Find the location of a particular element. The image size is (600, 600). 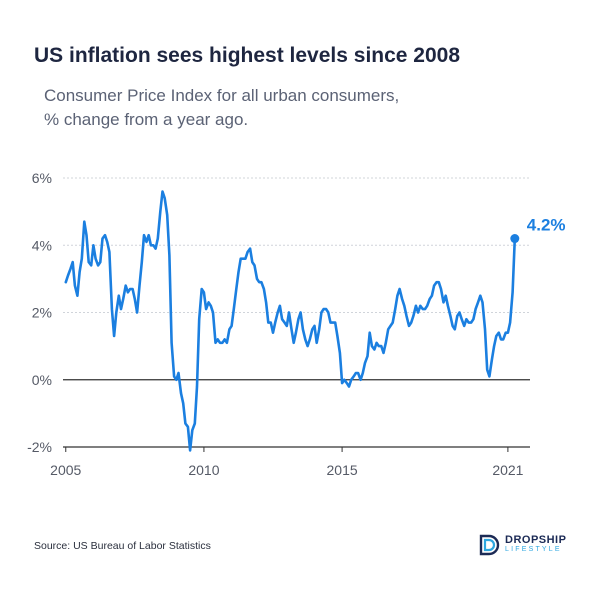

y-tick-label: 0% is located at coordinates (42, 380).